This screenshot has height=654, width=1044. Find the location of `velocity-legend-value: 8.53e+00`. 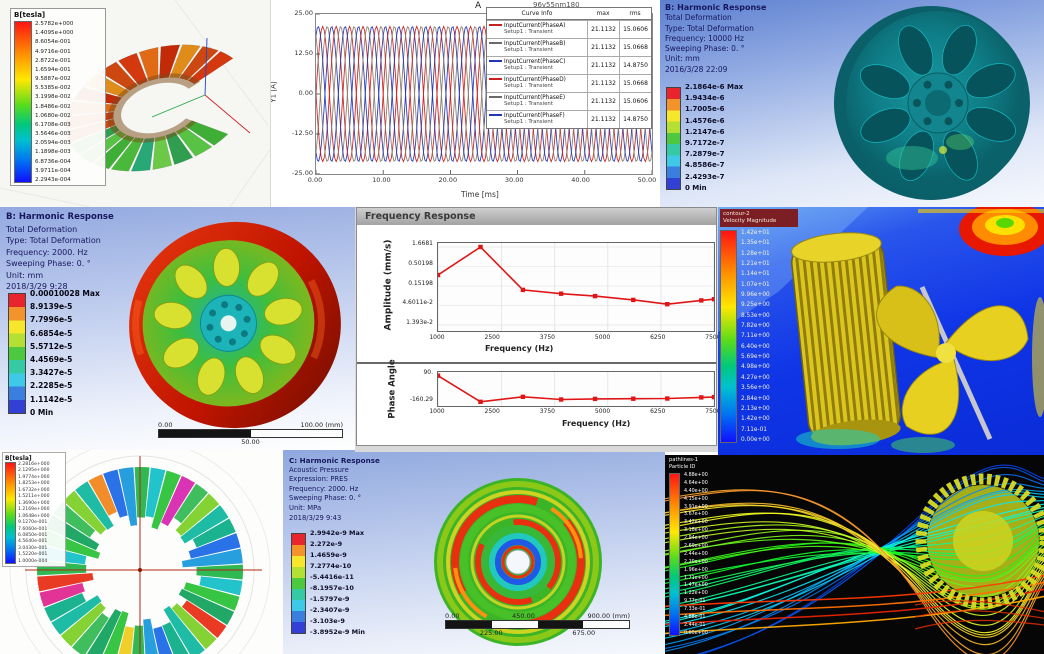

velocity-legend-value: 8.53e+00 is located at coordinates (755, 315).